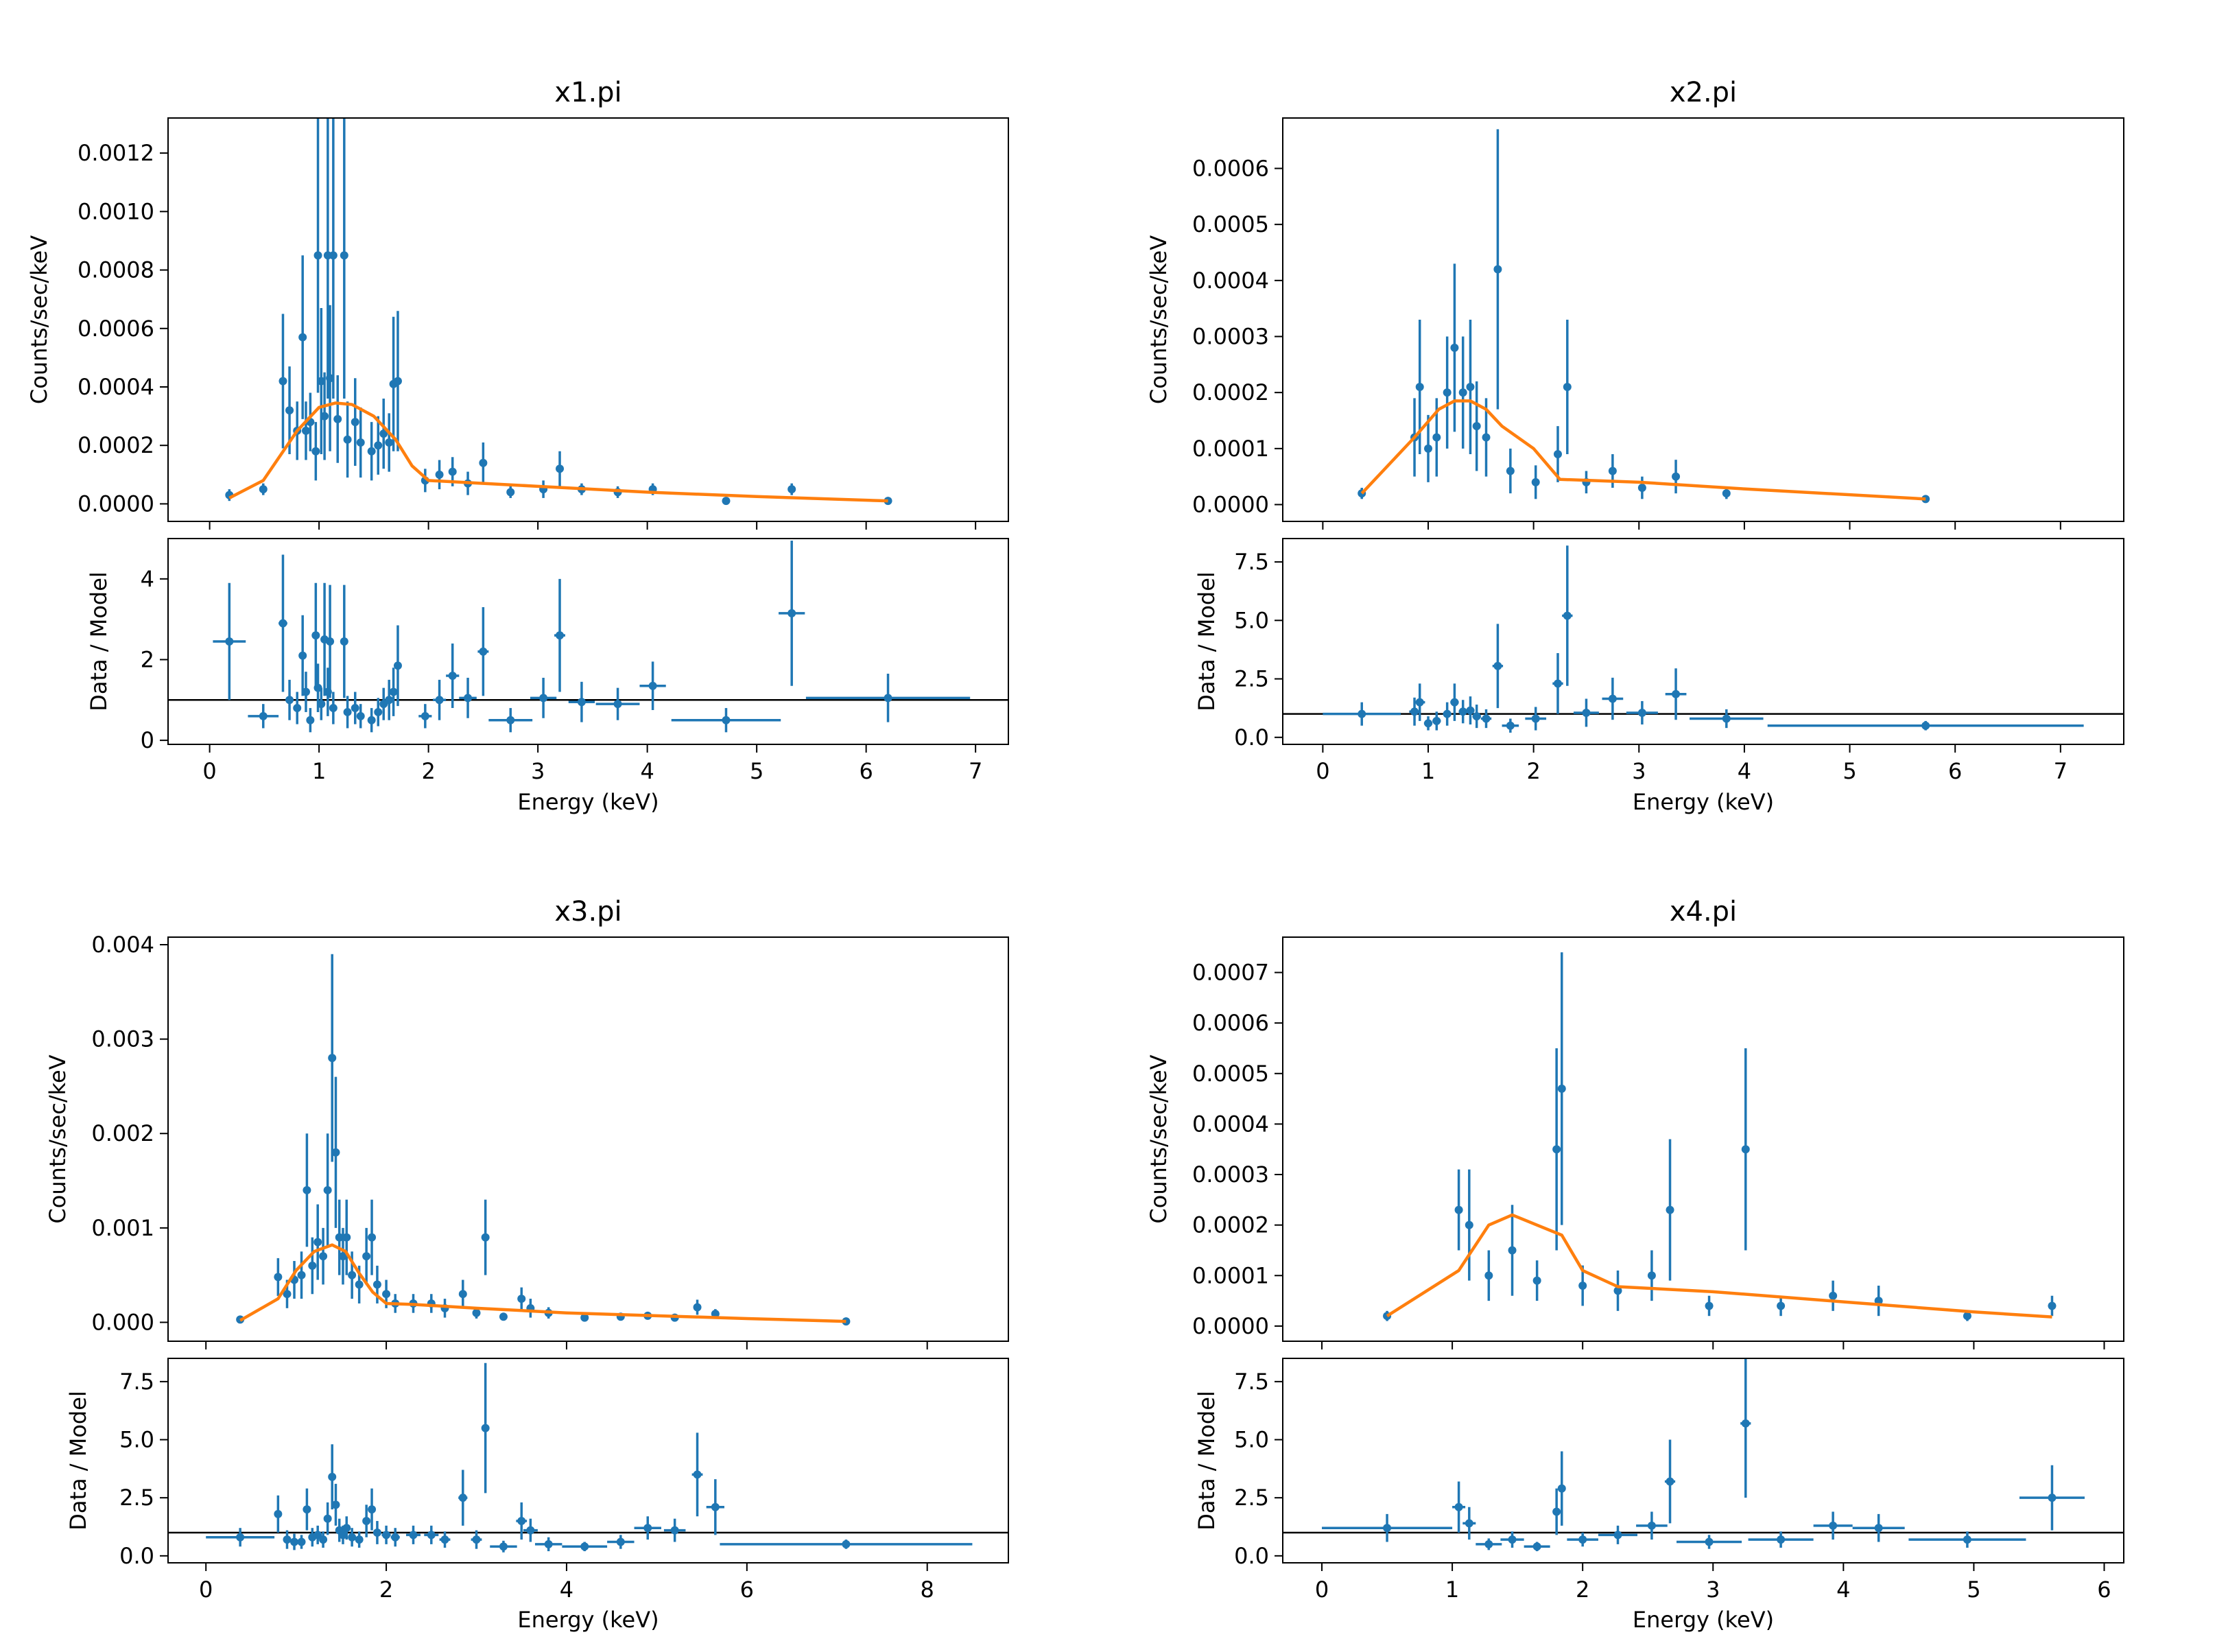 The width and height of the screenshot is (2239, 1652). Describe the element at coordinates (1230, 1174) in the screenshot. I see `y-tick-label: 0.0003` at that location.